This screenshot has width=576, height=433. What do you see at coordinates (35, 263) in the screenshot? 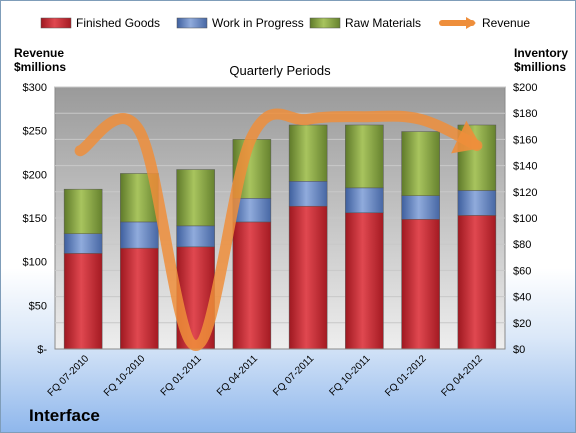
I see `y-left-tick-label: $100` at bounding box center [35, 263].